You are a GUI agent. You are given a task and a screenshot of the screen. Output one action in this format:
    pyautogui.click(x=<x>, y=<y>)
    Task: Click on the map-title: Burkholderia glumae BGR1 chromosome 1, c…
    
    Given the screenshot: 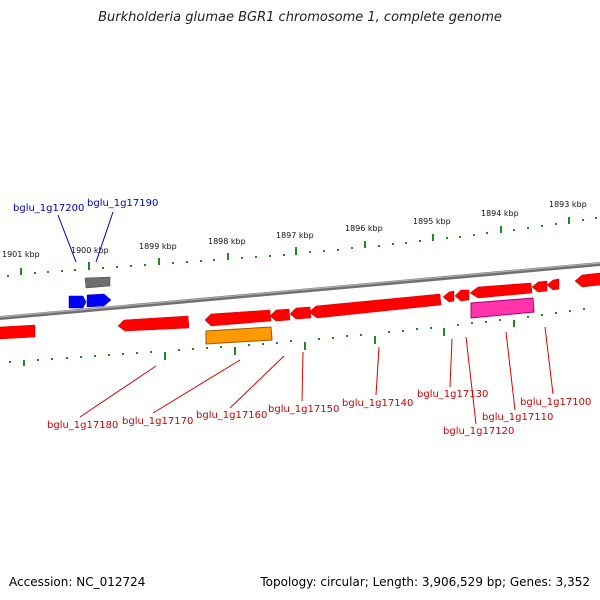 What is the action you would take?
    pyautogui.click(x=300, y=17)
    